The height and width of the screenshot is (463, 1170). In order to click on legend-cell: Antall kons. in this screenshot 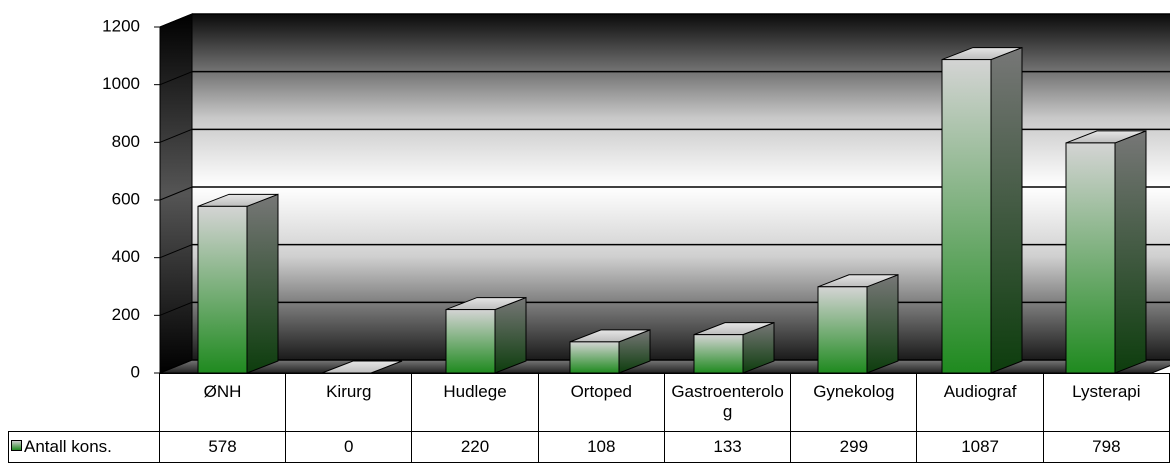, I will do `click(84, 447)`.